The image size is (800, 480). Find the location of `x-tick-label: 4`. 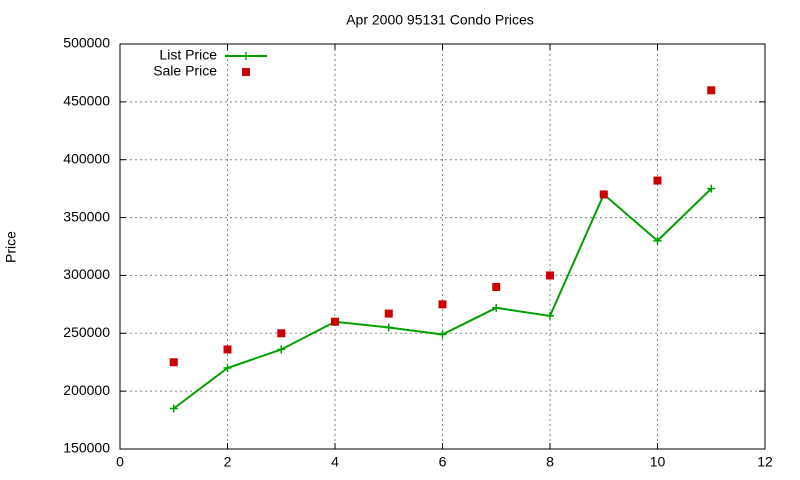

x-tick-label: 4 is located at coordinates (335, 462).